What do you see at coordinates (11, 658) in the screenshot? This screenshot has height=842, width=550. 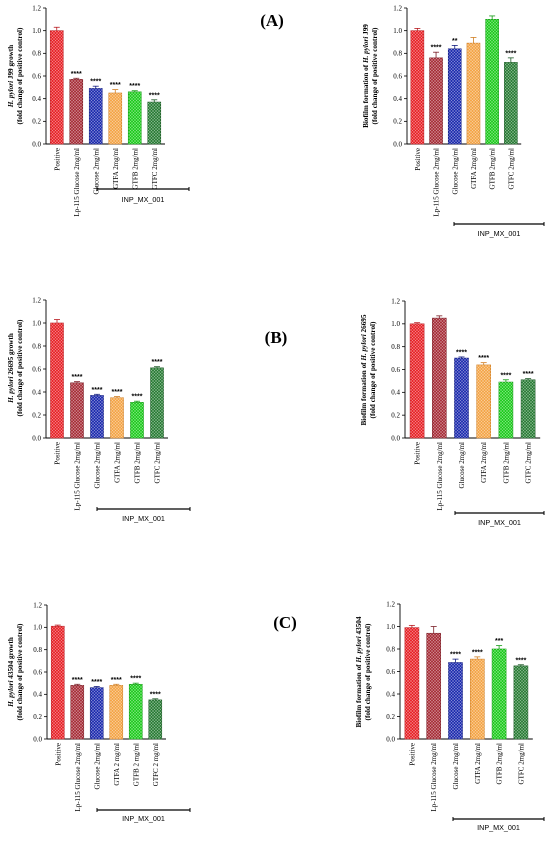 I see `y-axis-label-strain: 43504 growth` at bounding box center [11, 658].